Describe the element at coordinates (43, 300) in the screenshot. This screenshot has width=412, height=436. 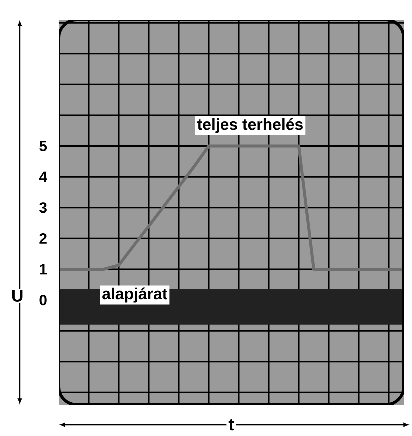
I see `y-tick-label: 0` at that location.